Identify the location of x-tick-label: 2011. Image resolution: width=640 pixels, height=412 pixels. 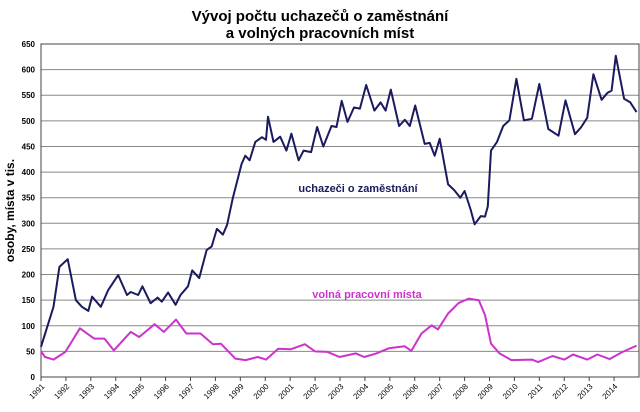
(535, 391).